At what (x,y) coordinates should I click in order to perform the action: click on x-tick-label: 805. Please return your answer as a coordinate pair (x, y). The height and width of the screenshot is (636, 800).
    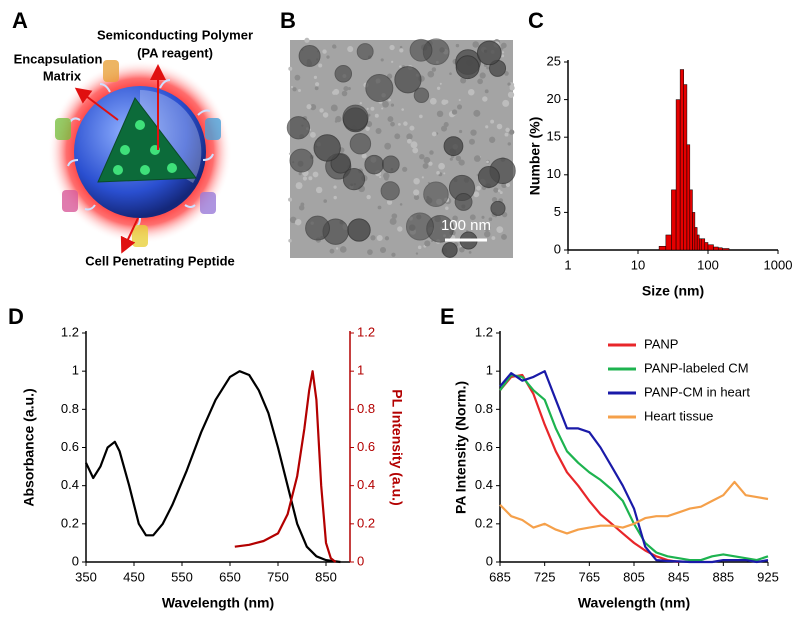
    Looking at the image, I should click on (634, 576).